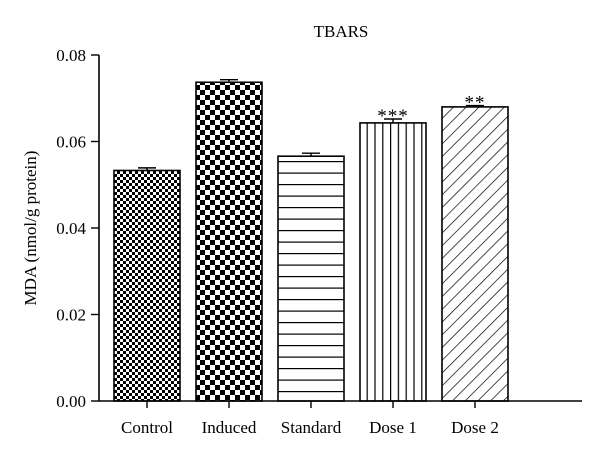 The width and height of the screenshot is (600, 461). What do you see at coordinates (71, 315) in the screenshot?
I see `y-tick-label: 0.02` at bounding box center [71, 315].